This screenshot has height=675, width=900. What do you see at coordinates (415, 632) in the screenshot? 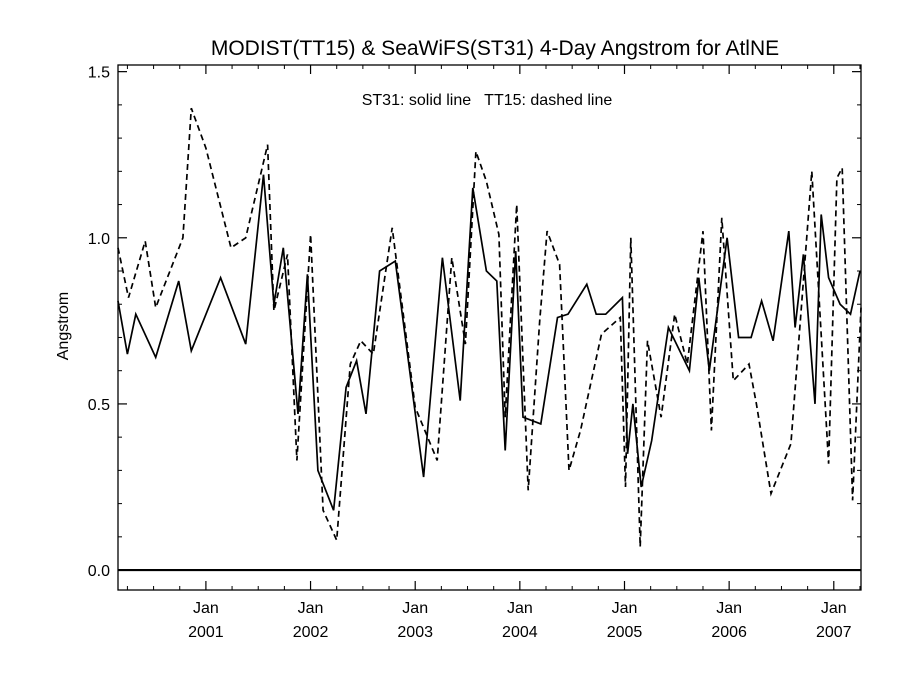
I see `x-tick-year-label: 2003` at bounding box center [415, 632].